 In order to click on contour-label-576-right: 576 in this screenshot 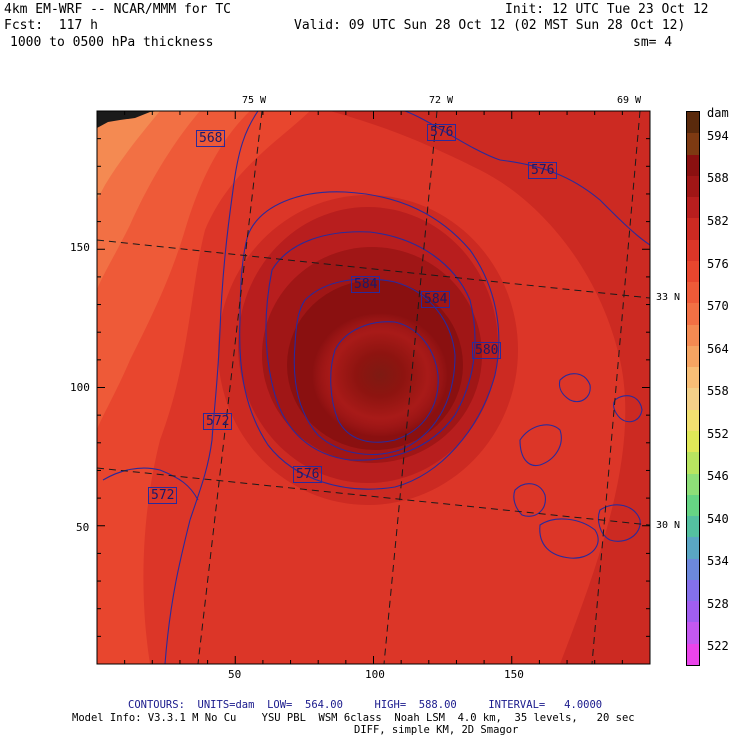, I will do `click(543, 170)`.